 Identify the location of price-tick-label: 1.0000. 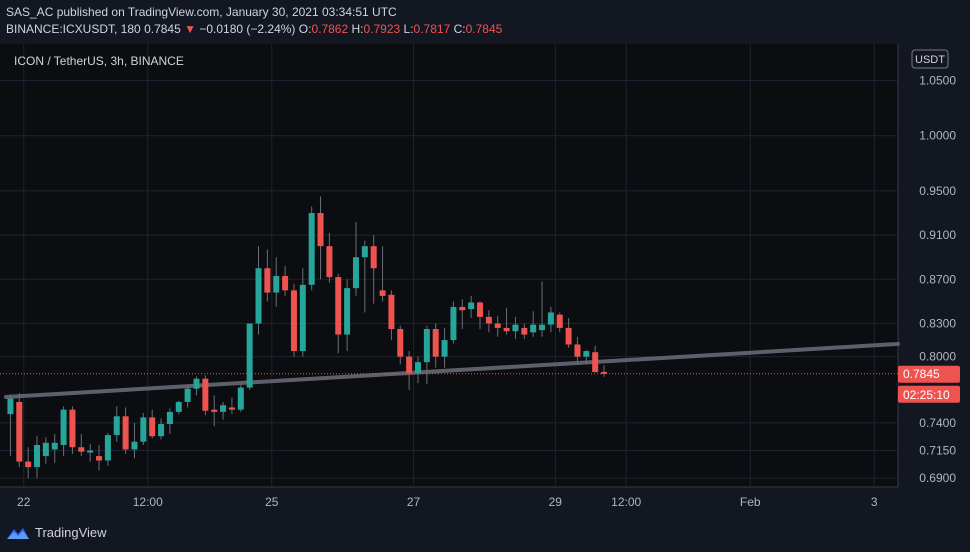
(937, 136).